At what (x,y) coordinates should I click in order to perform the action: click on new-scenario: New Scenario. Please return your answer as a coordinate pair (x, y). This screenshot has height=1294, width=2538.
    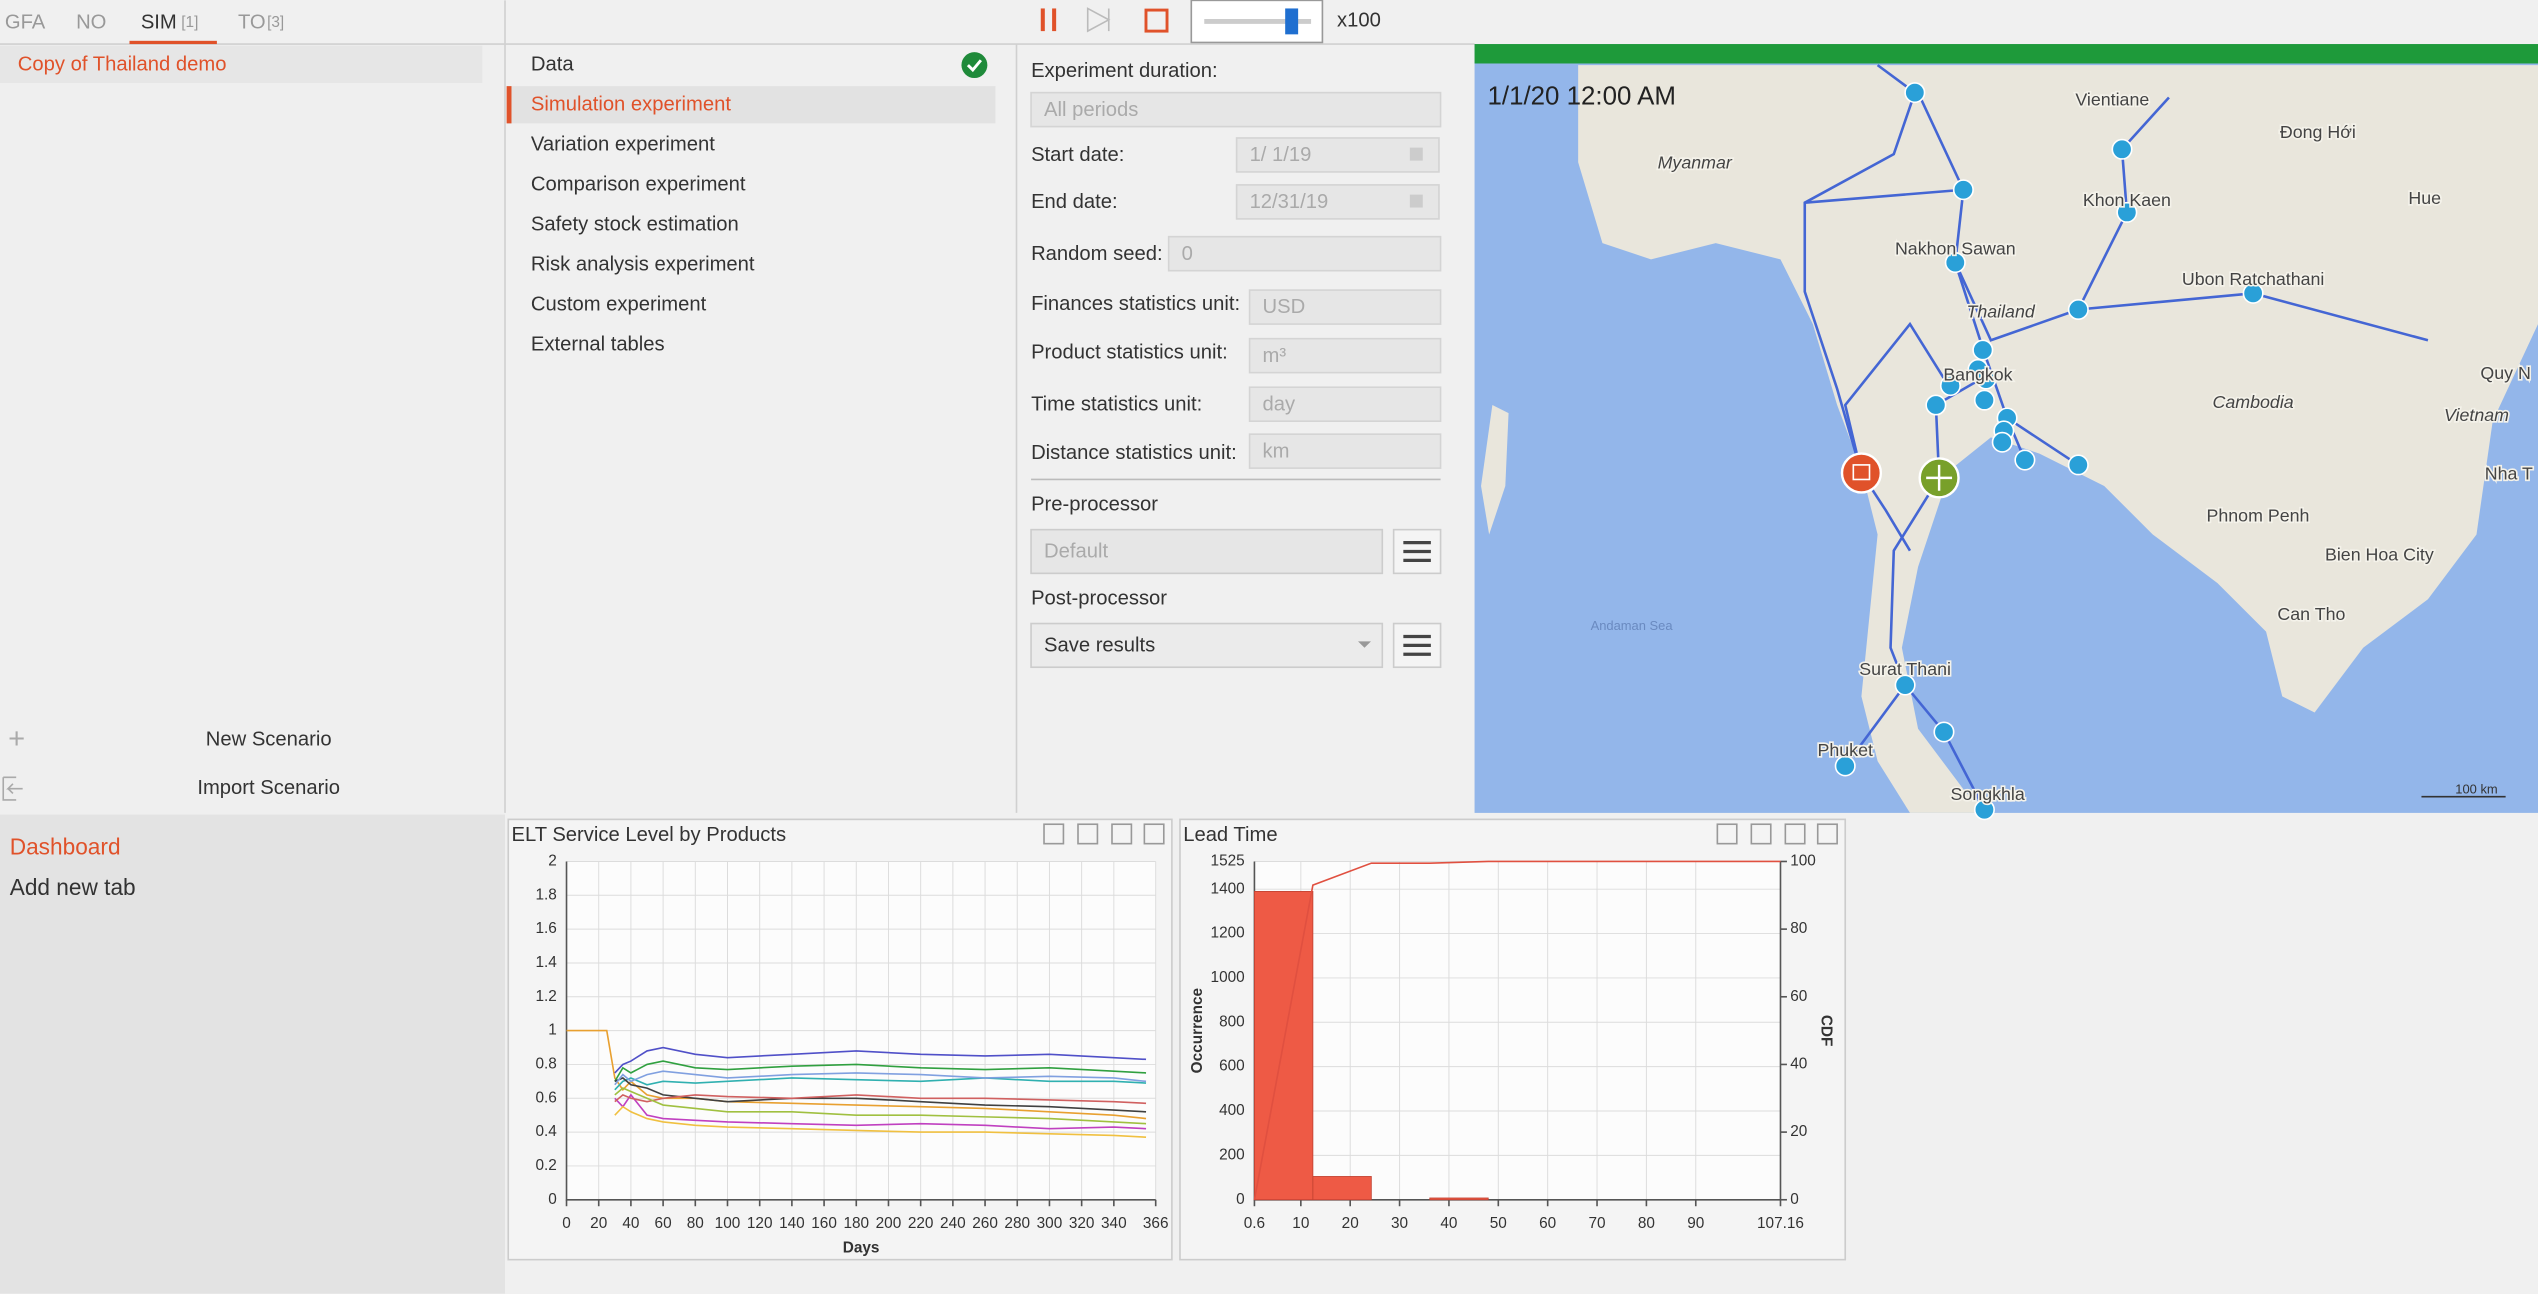
    Looking at the image, I should click on (269, 739).